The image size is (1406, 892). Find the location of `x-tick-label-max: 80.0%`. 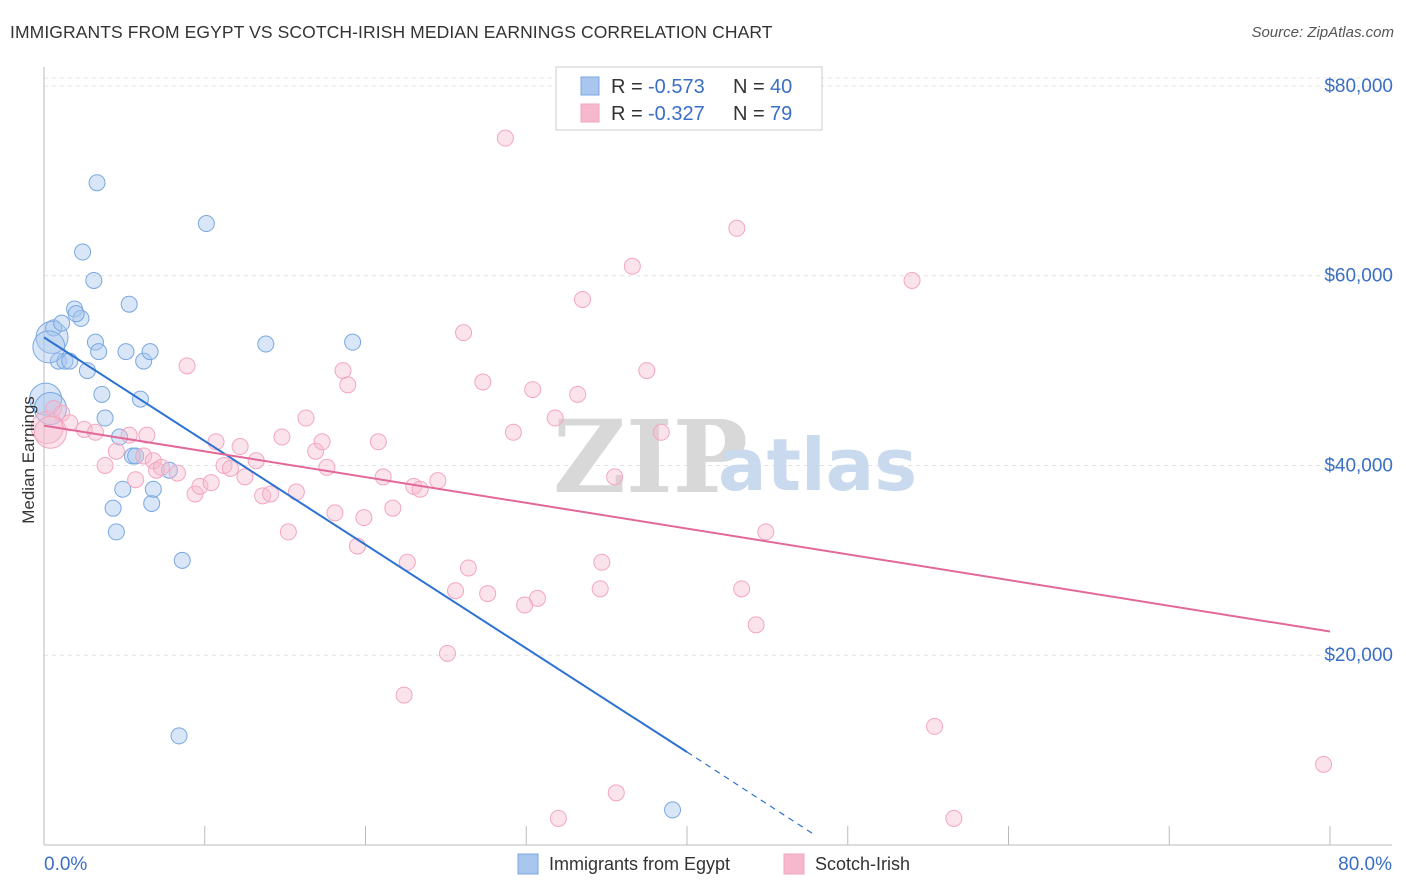

x-tick-label-max: 80.0% is located at coordinates (1365, 864).